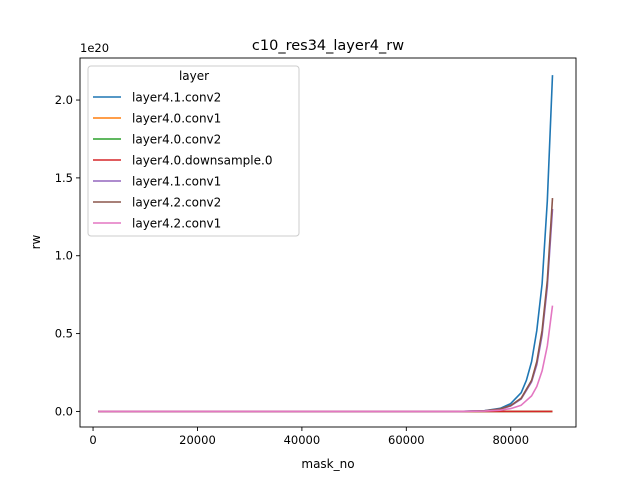 This screenshot has height=480, width=640. What do you see at coordinates (176, 182) in the screenshot?
I see `legend-entry-label: layer4.1.conv1` at bounding box center [176, 182].